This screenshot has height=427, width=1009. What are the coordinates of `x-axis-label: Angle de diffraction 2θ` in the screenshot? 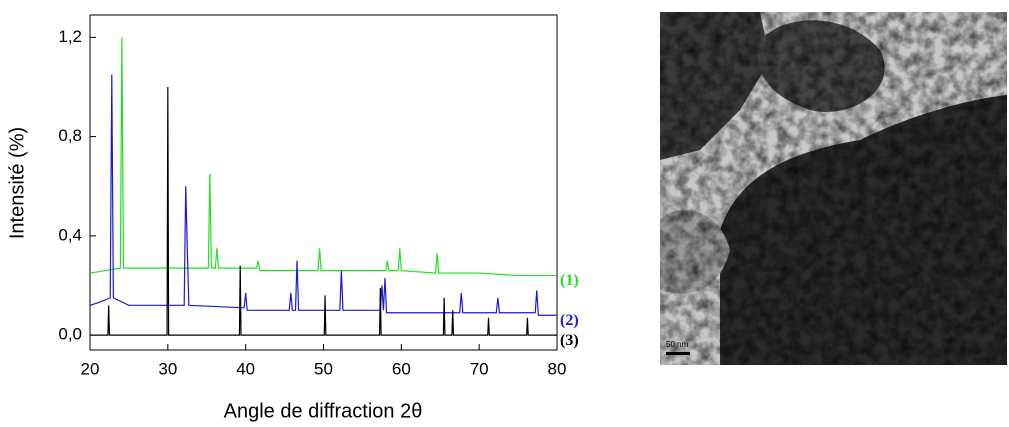 It's located at (323, 411).